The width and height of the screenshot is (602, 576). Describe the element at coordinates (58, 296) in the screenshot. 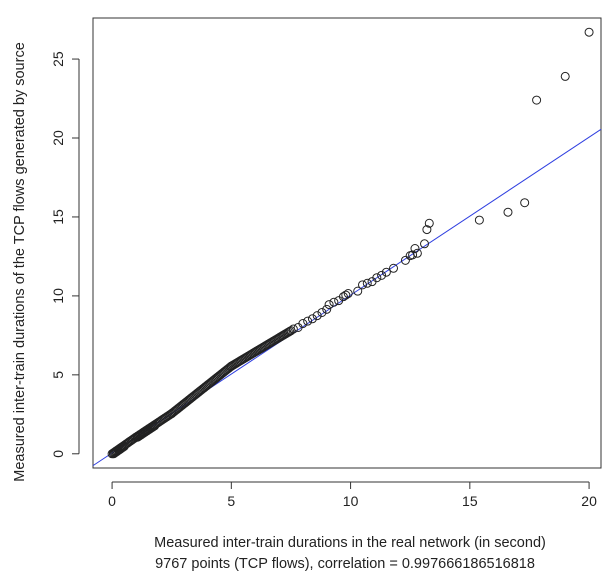

I see `y-tick-label: 10` at that location.